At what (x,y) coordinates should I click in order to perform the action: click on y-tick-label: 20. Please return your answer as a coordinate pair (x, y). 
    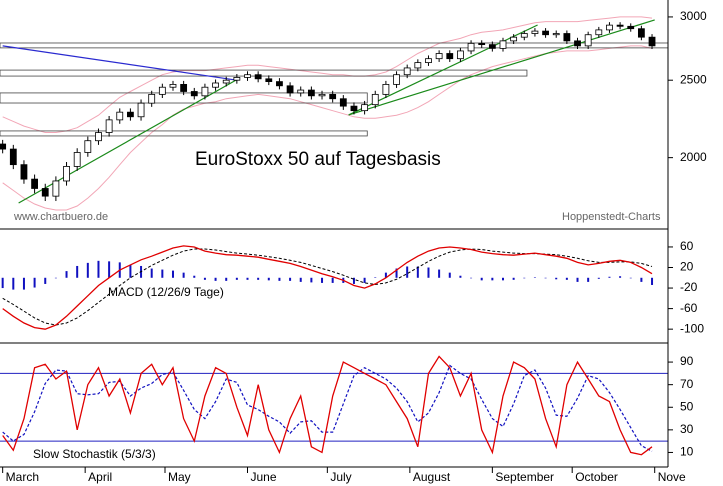
    Looking at the image, I should click on (687, 267).